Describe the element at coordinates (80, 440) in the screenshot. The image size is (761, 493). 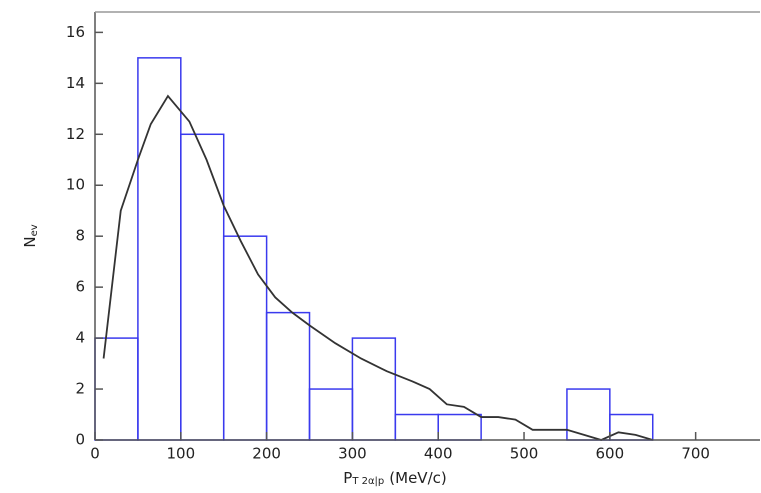
I see `y-tick-label: 0` at that location.